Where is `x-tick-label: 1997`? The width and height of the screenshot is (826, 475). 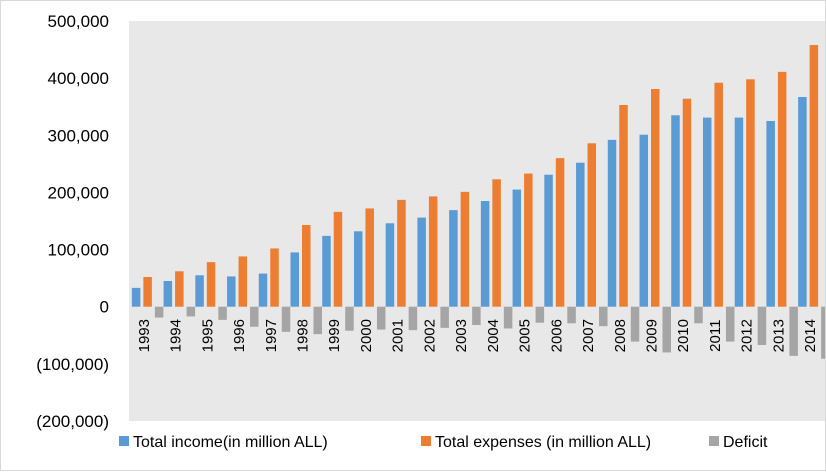 x-tick-label: 1997 is located at coordinates (271, 335).